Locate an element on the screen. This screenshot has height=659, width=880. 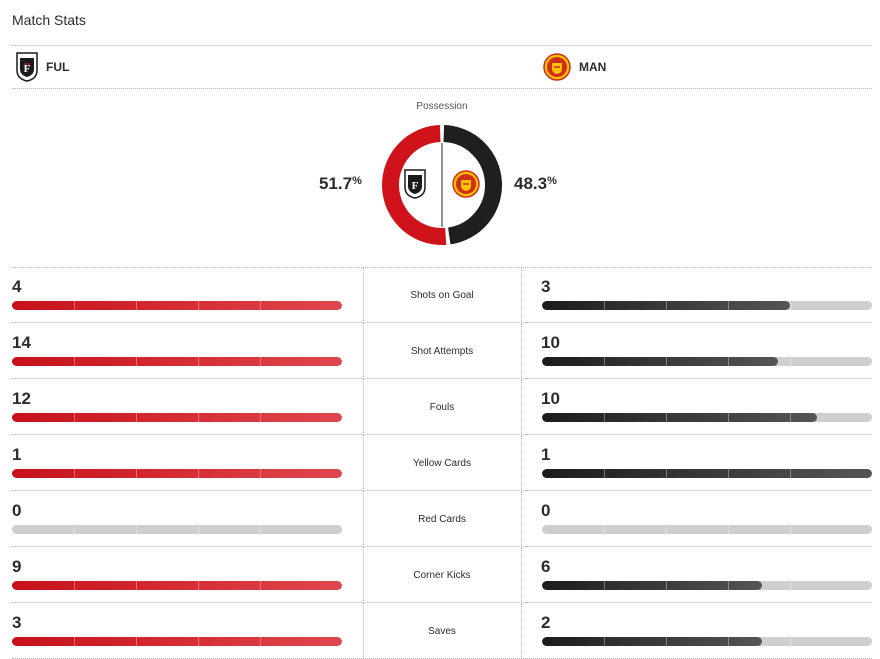
stat-row: 9 Corner Kicks 6 is located at coordinates (442, 575).